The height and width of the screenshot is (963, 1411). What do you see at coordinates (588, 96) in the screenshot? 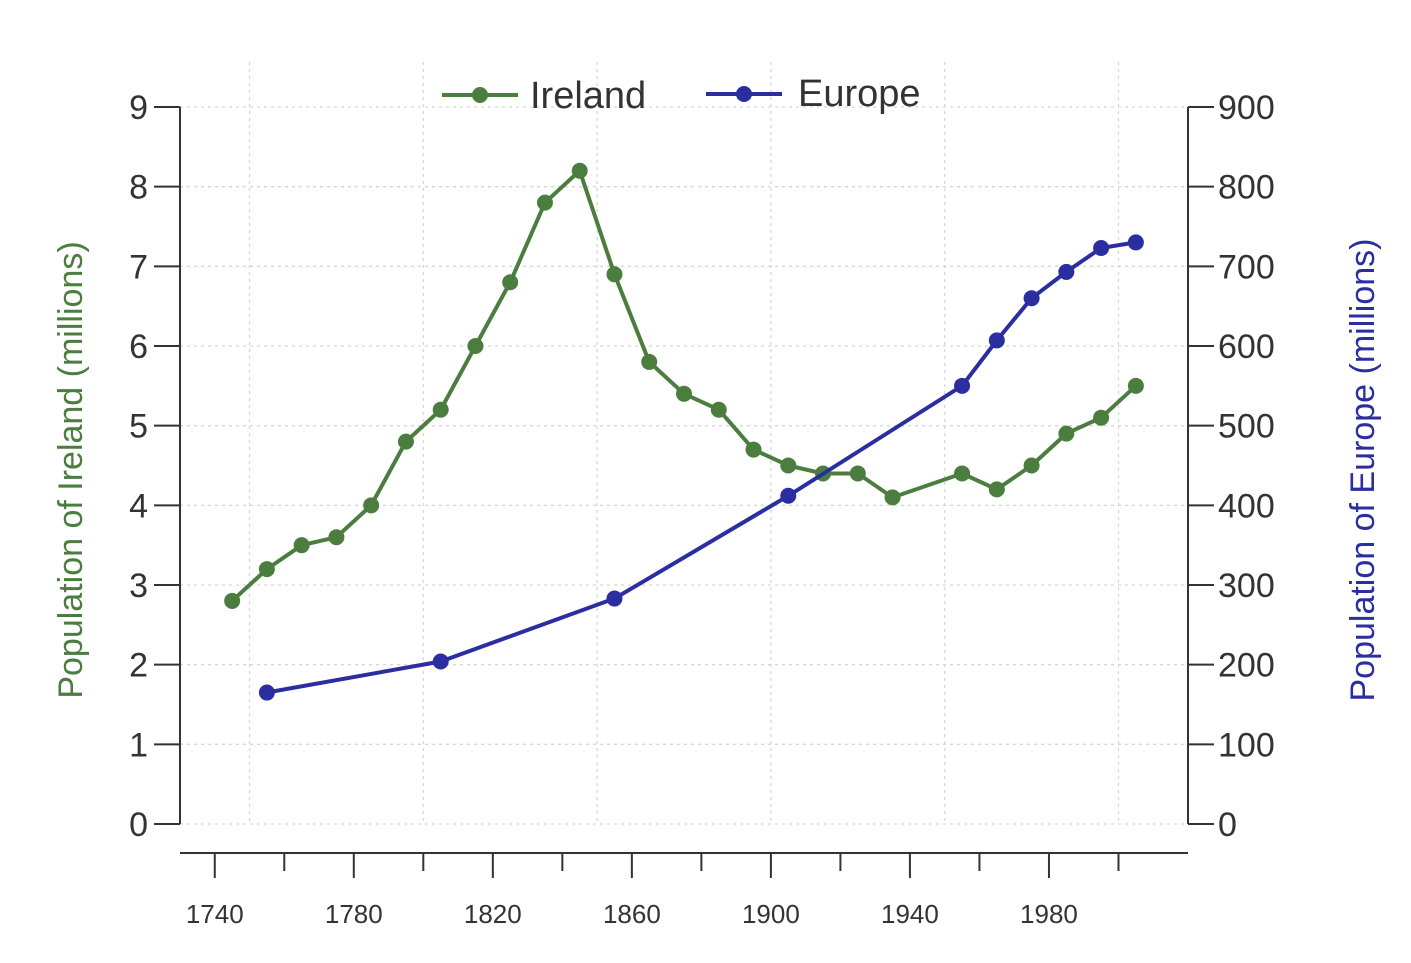
I see `legend-label-ireland: Ireland` at bounding box center [588, 96].